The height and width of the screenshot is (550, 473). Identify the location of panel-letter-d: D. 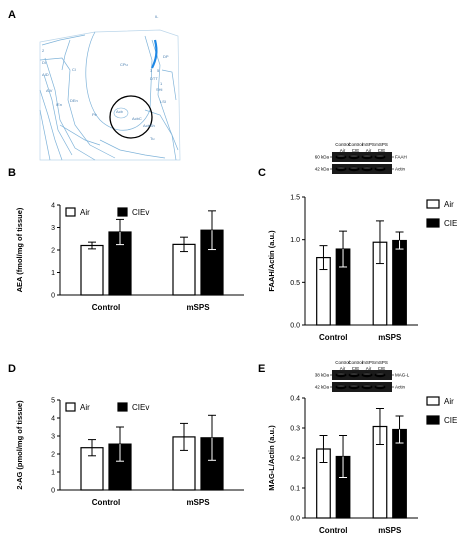
(12, 369).